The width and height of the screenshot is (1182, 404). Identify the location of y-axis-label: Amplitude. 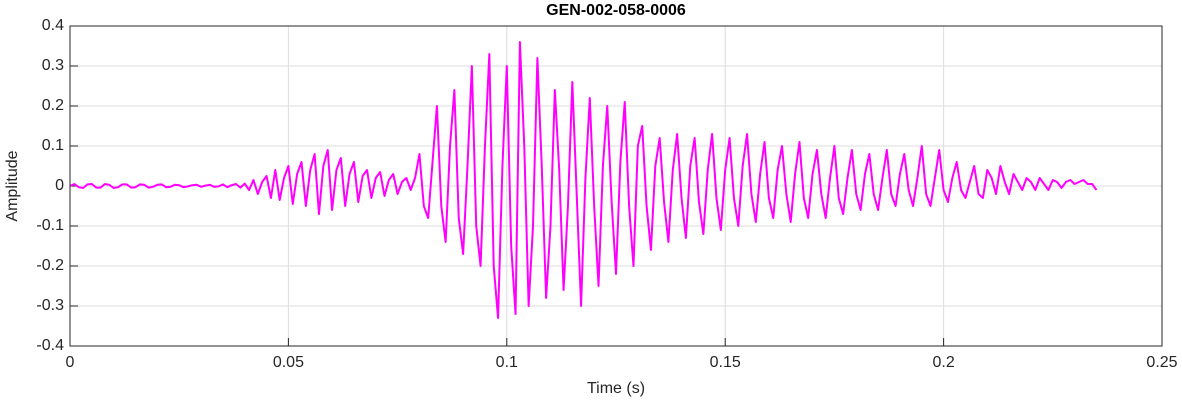
(12, 185).